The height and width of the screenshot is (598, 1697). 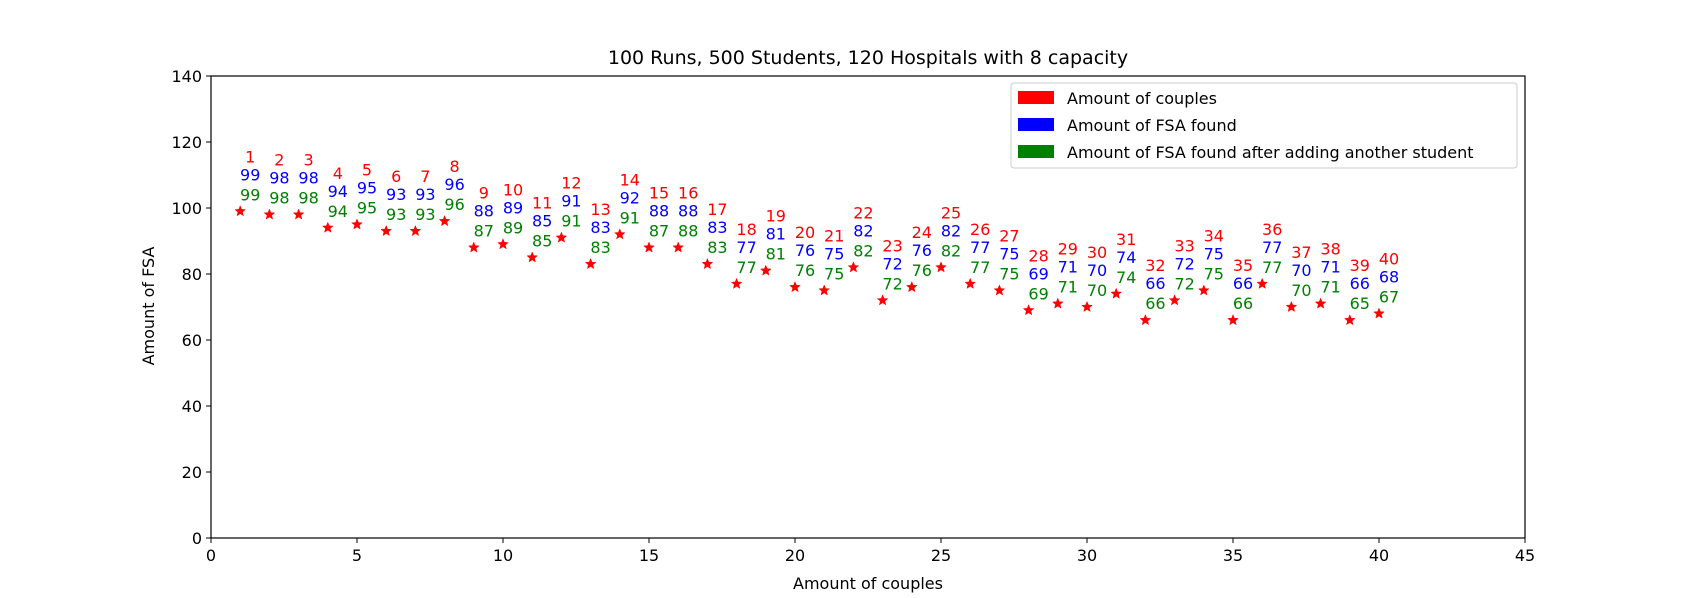 What do you see at coordinates (338, 211) in the screenshot?
I see `data-label-fsa-after: 94` at bounding box center [338, 211].